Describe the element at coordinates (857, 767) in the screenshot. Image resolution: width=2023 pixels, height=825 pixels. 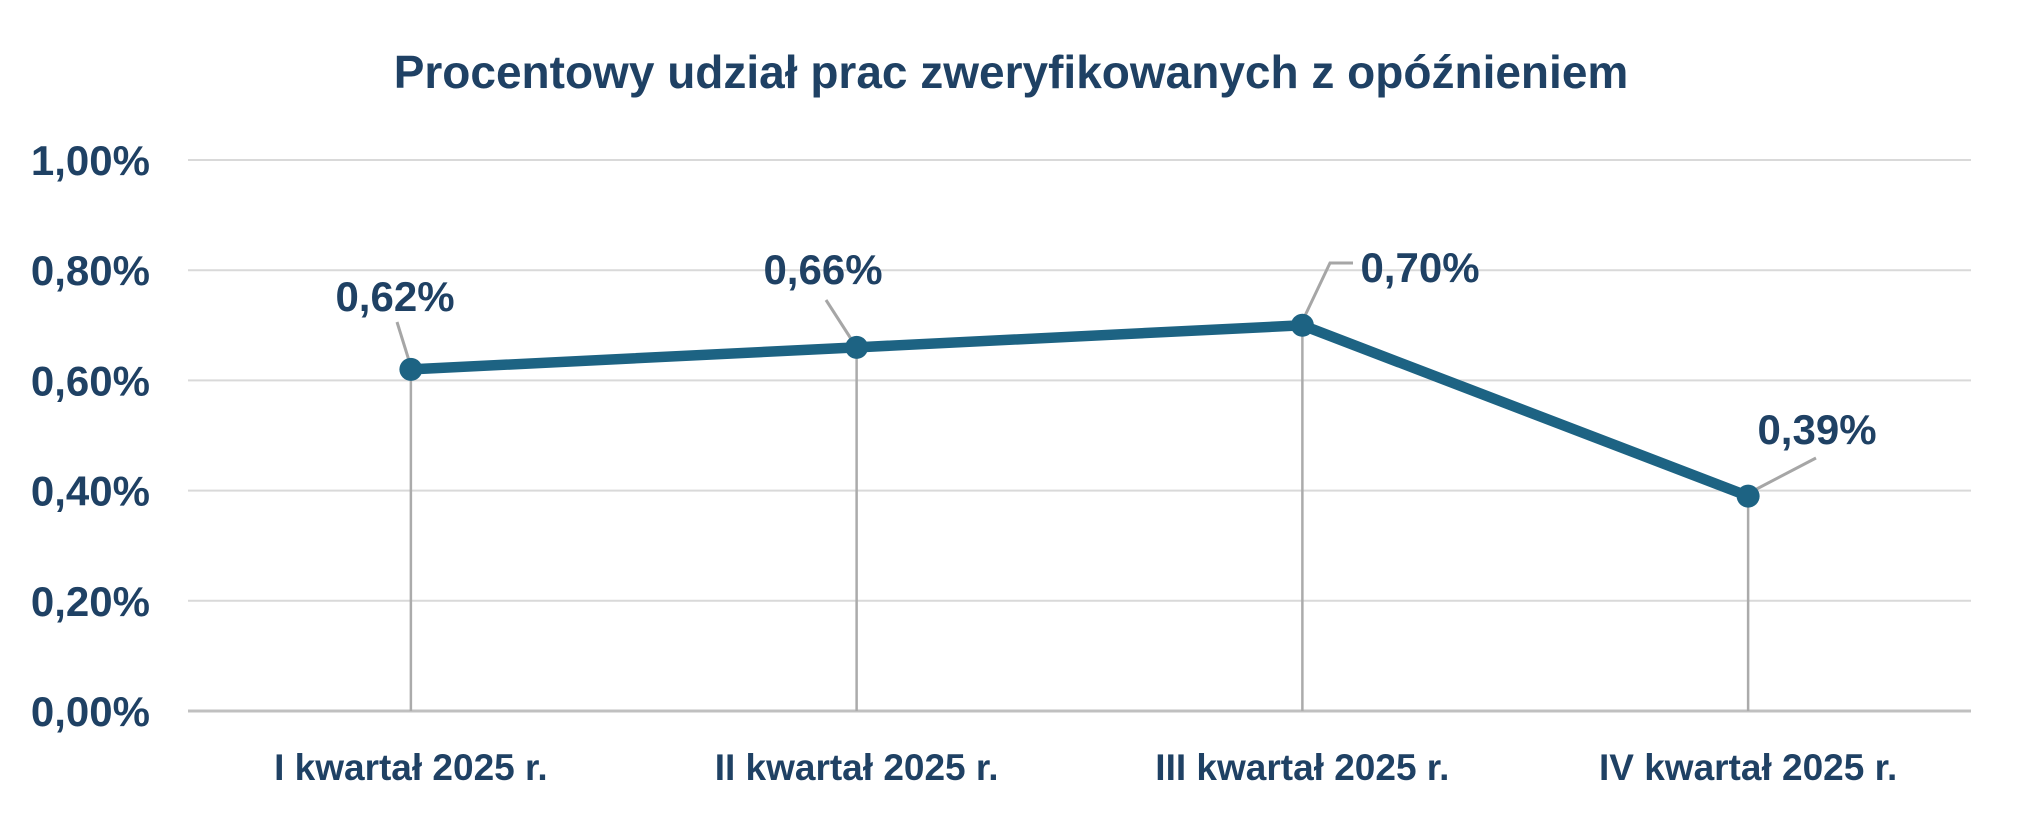
I see `x-axis-label: II kwartał 2025 r.` at that location.